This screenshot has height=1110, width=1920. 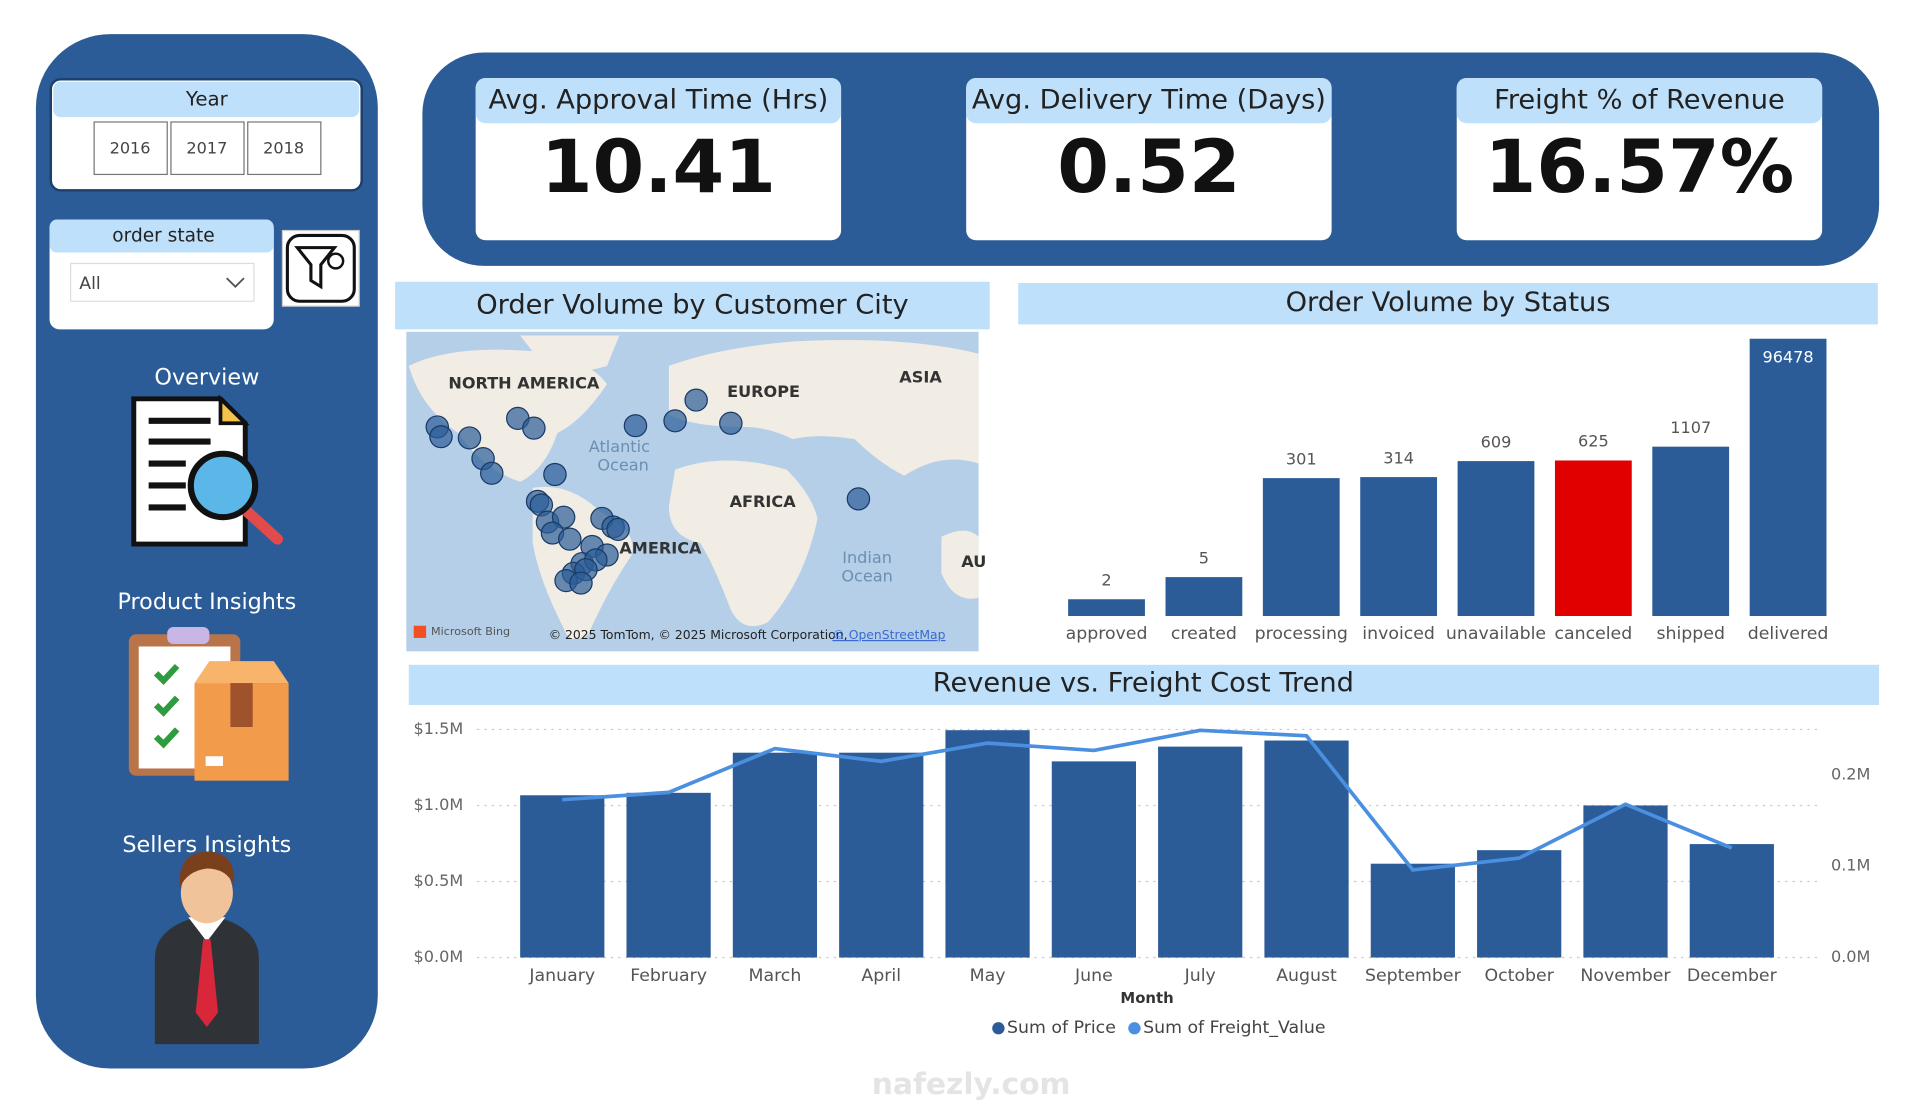 I want to click on kpi-header, so click(x=658, y=101).